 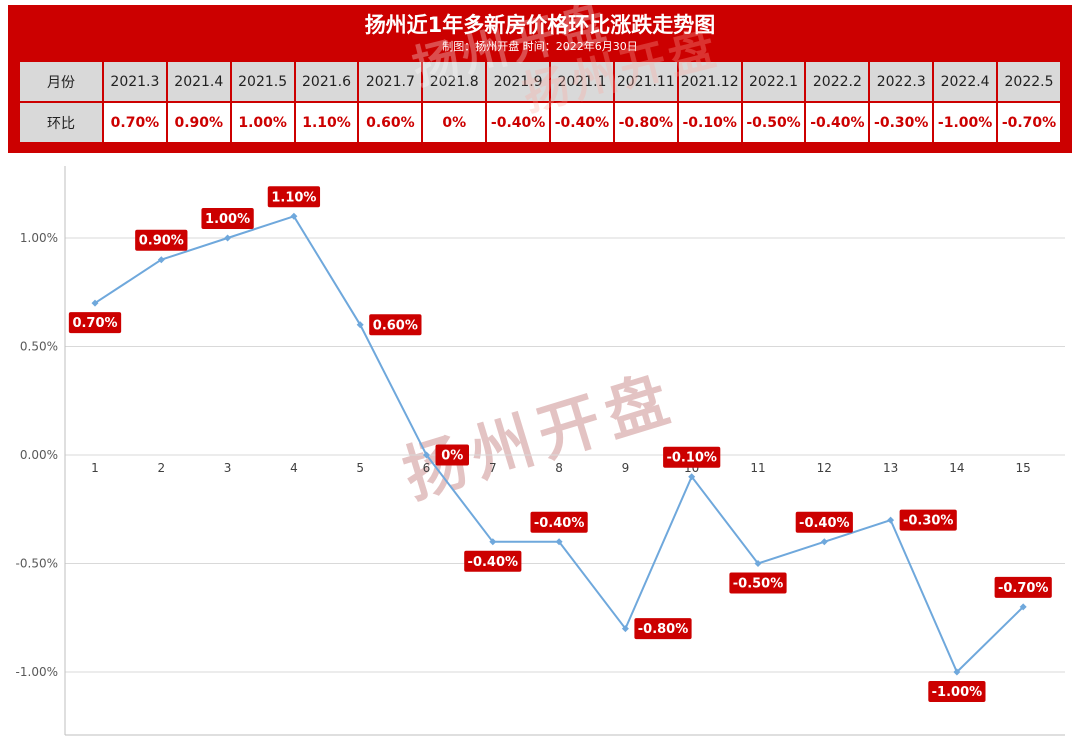 What do you see at coordinates (540, 25) in the screenshot?
I see `page-title: 扬州近1年多新房价格环比涨跌走势图` at bounding box center [540, 25].